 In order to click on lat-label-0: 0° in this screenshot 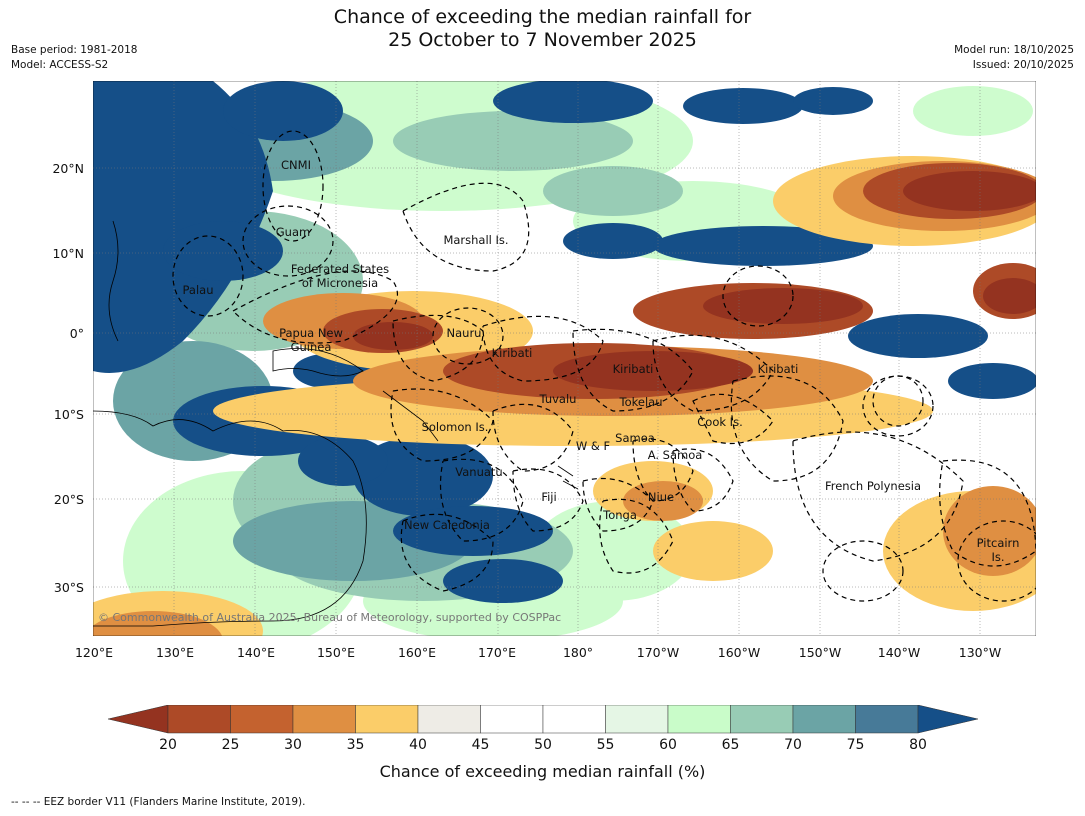, I will do `click(76, 333)`.